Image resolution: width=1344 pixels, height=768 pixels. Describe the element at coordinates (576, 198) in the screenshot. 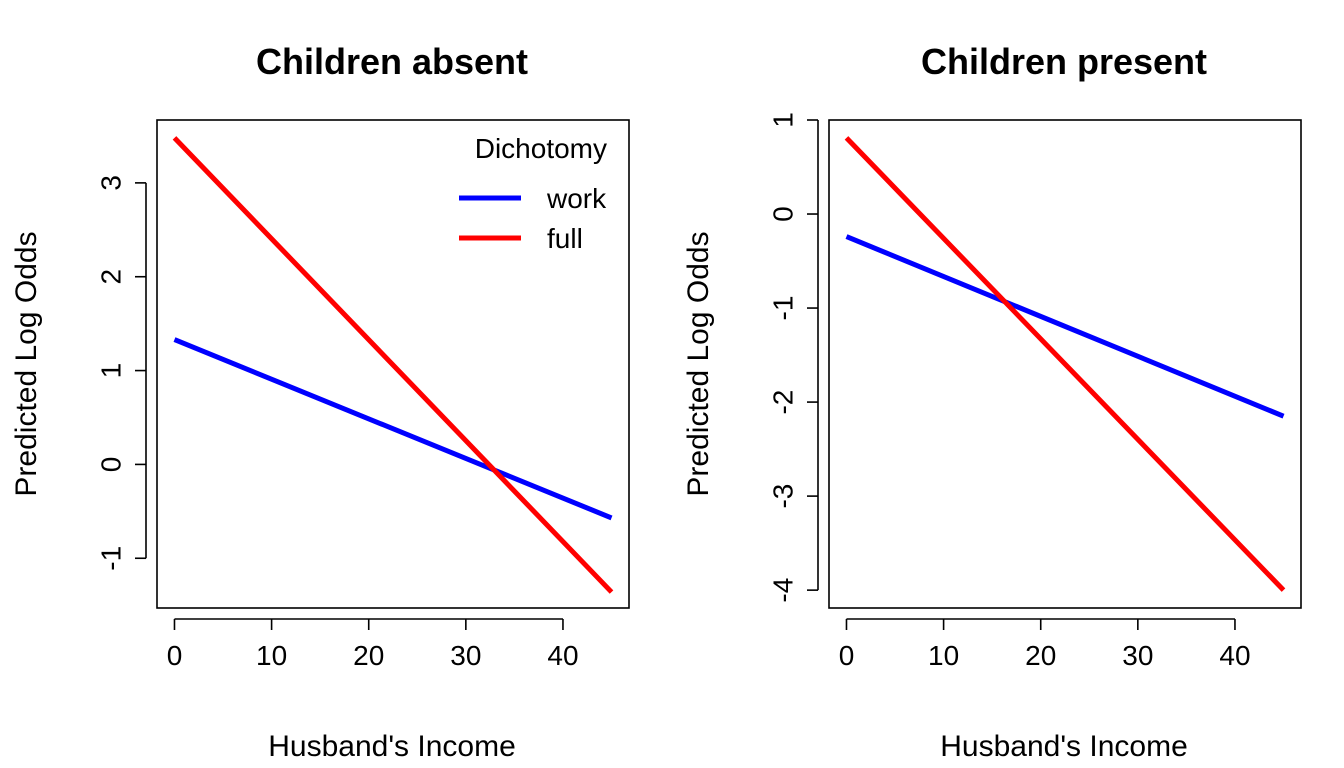

I see `legend-label-work: work` at that location.